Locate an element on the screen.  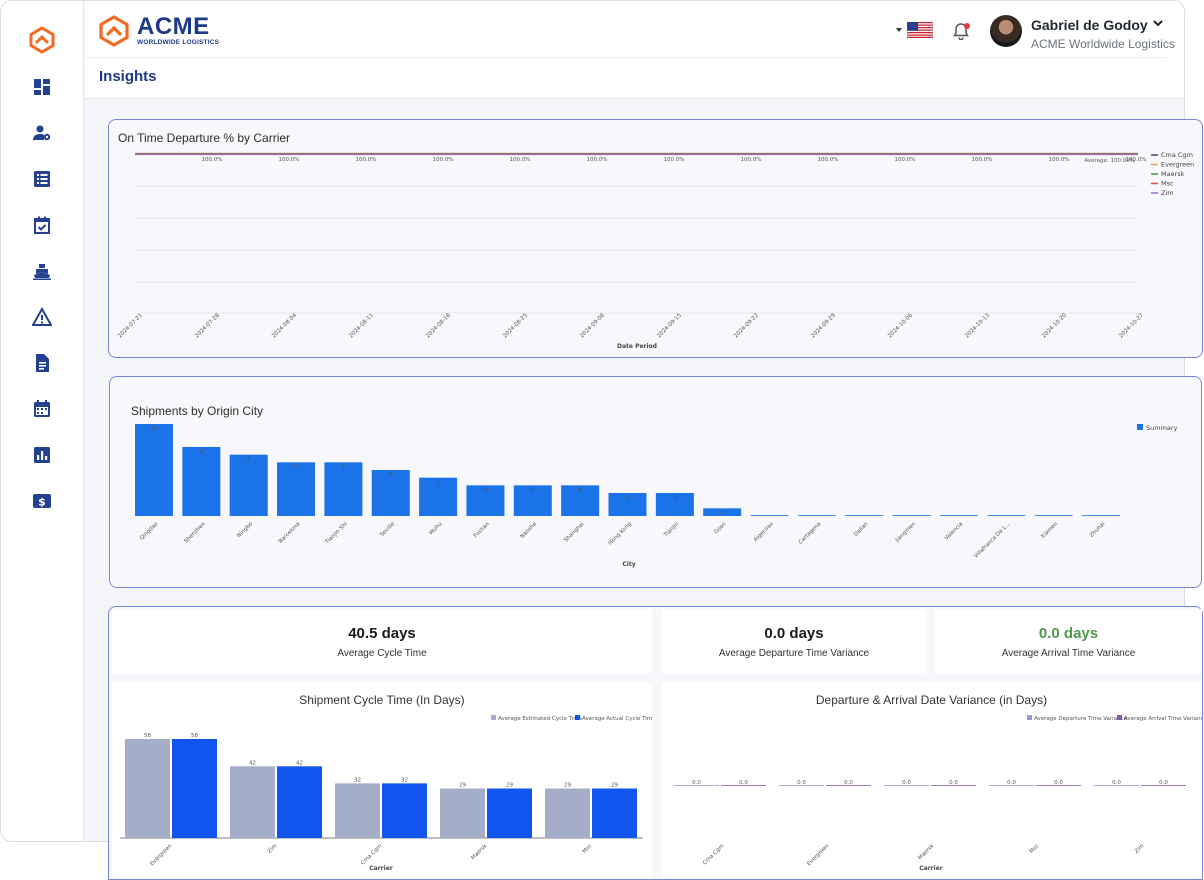
origin-chart-title: Shipments by Origin City is located at coordinates (197, 411).